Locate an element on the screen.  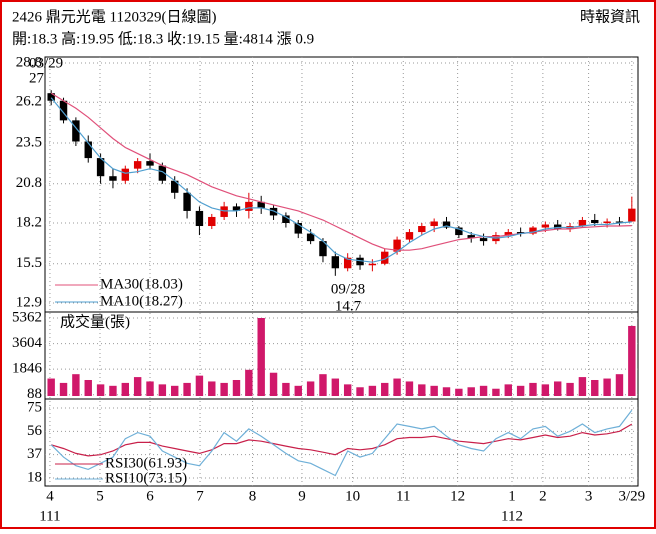
x-tick-label: 10 is located at coordinates (352, 496).